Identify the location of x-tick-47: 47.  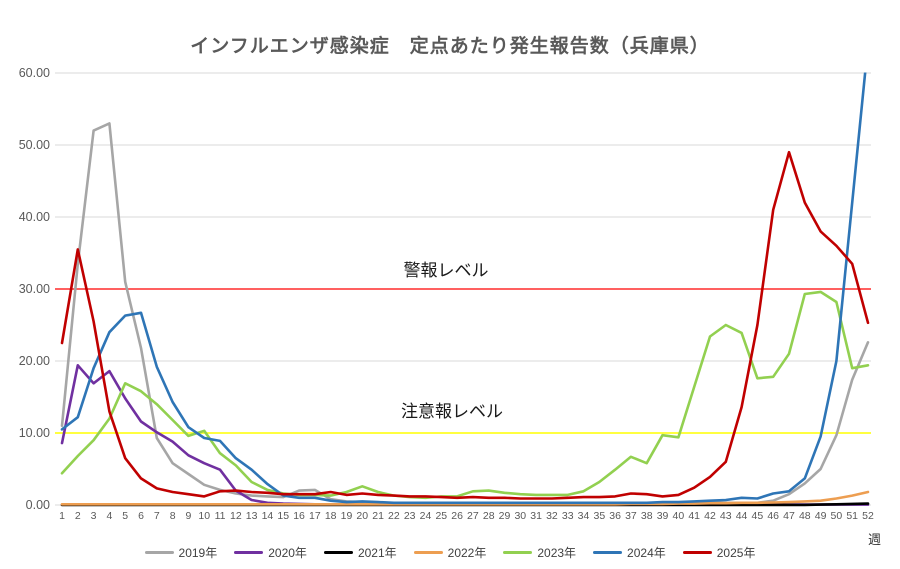
(789, 516).